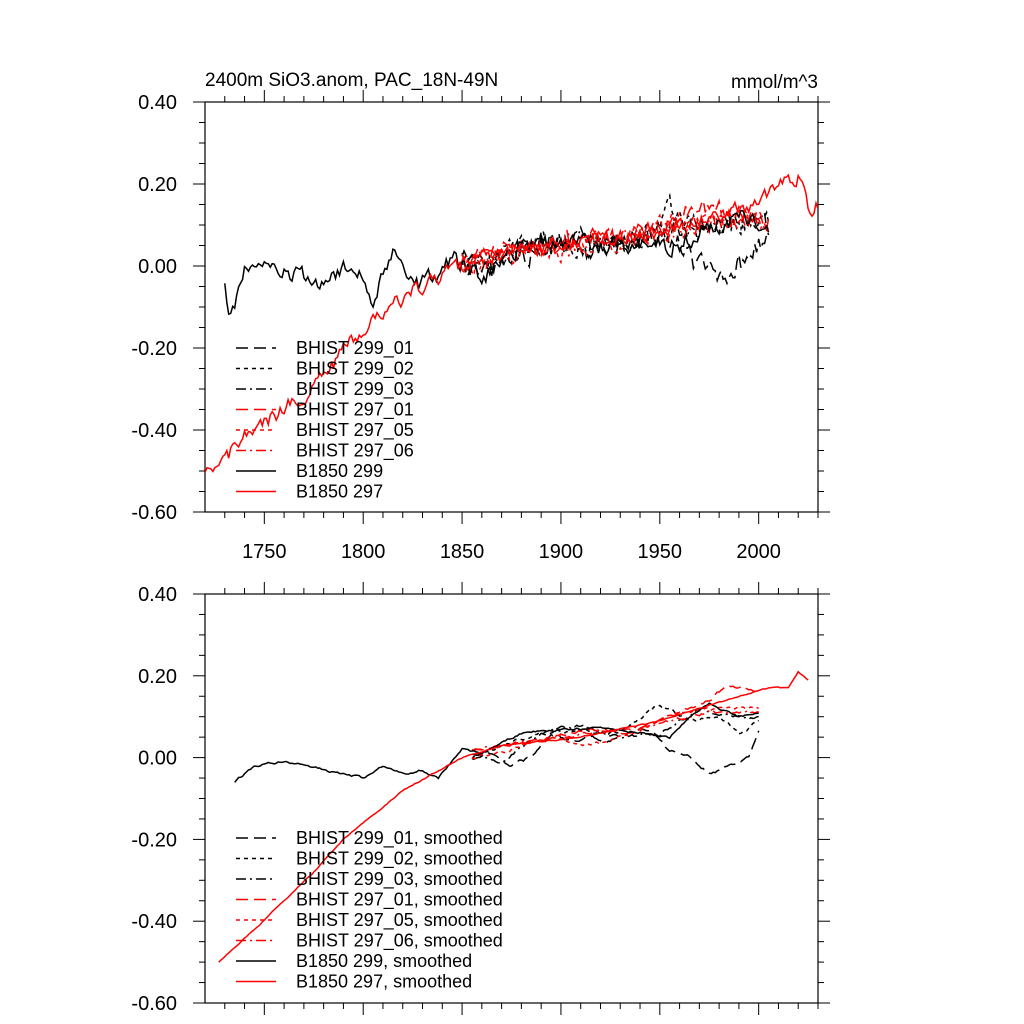  I want to click on legend-label: B1850 297, so click(339, 492).